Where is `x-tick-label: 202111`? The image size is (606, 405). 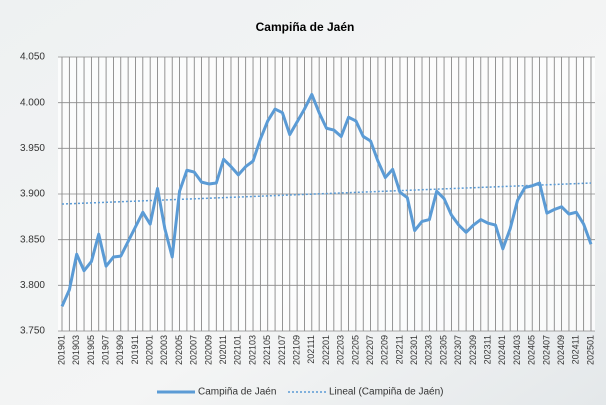 x-tick-label: 202111 is located at coordinates (311, 349).